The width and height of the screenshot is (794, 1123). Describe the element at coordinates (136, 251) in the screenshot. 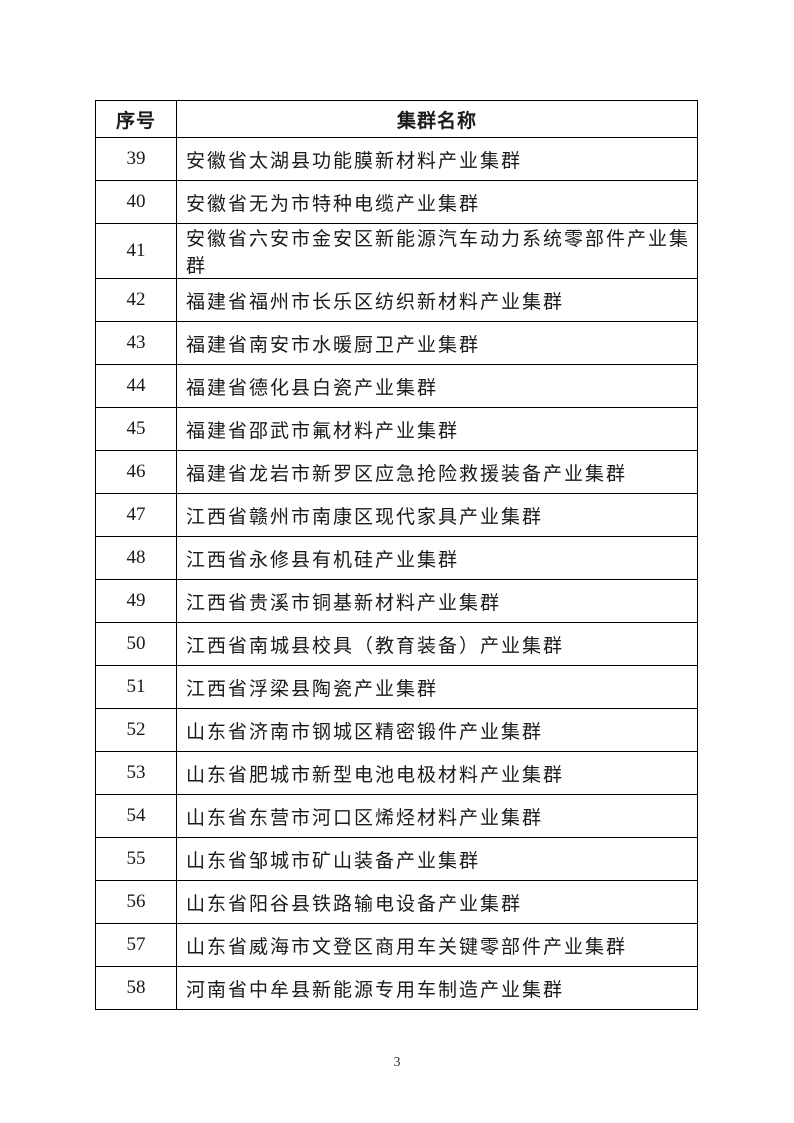

I see `serial-number-cell: 41` at that location.